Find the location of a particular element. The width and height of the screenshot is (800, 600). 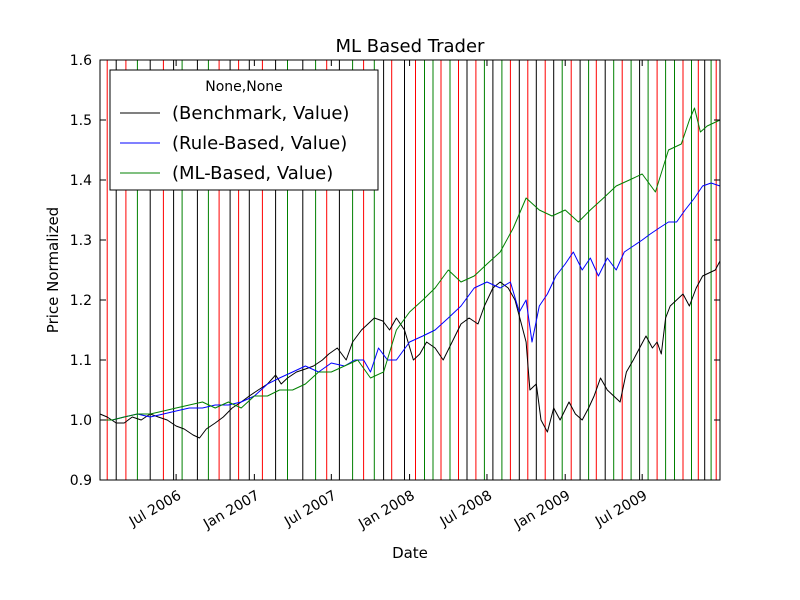

legend-title: None,None is located at coordinates (244, 87).